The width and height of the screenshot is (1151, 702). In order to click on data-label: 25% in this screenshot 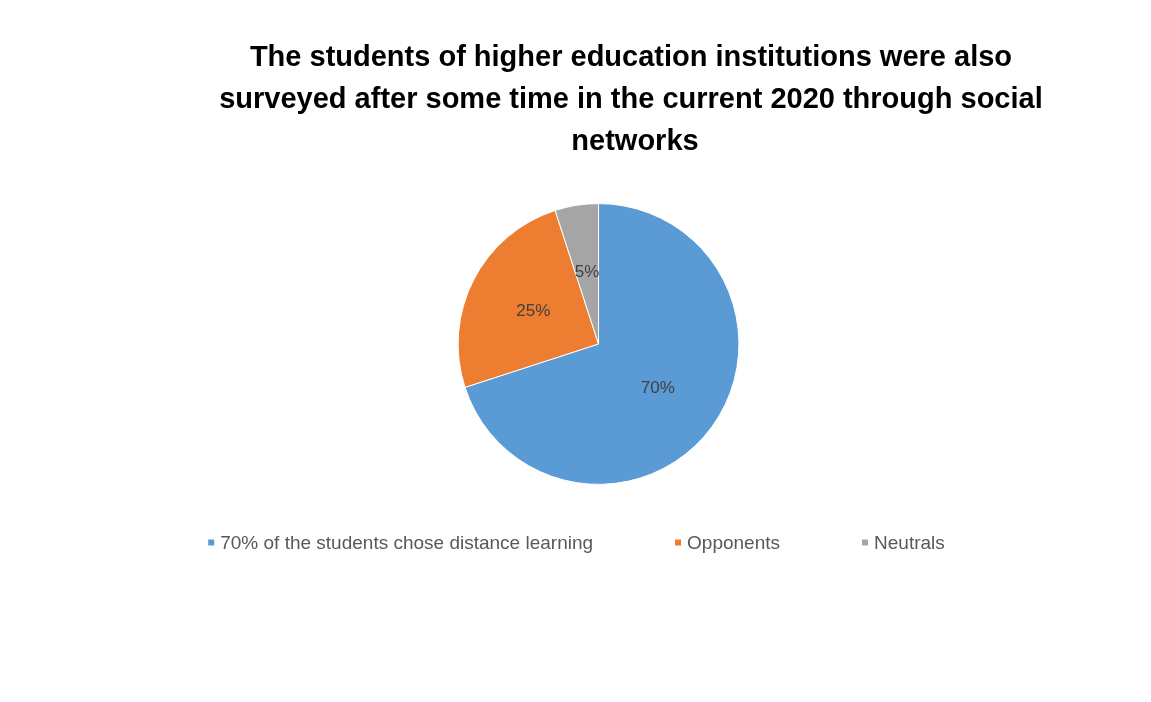, I will do `click(533, 311)`.